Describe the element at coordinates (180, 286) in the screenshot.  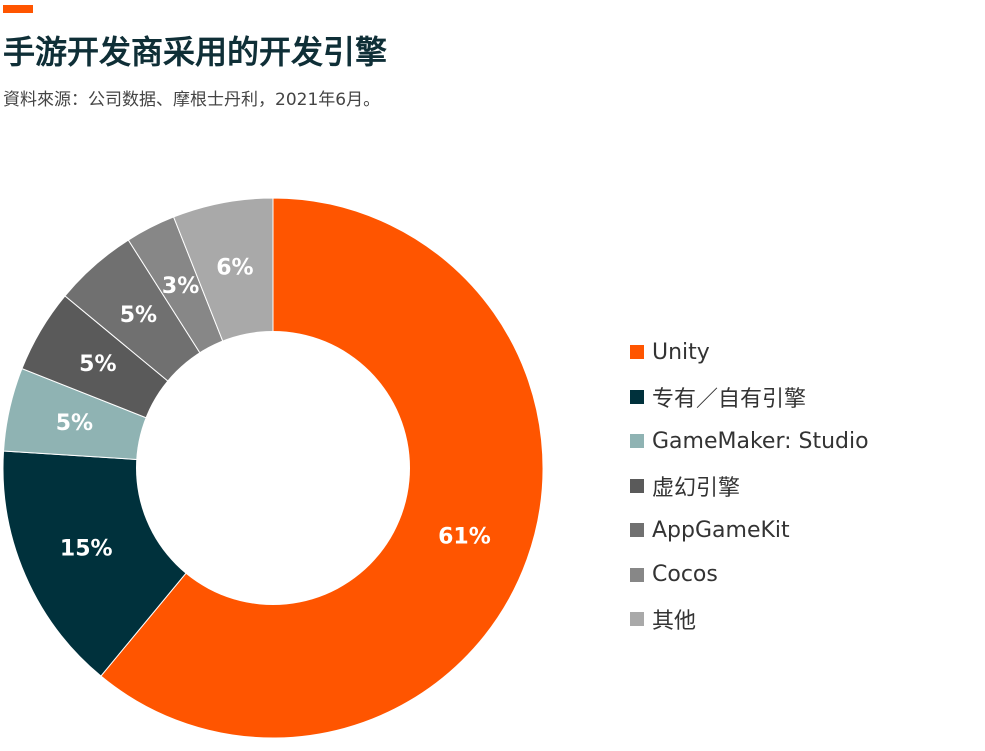
I see `slice-label-5: 3%` at that location.